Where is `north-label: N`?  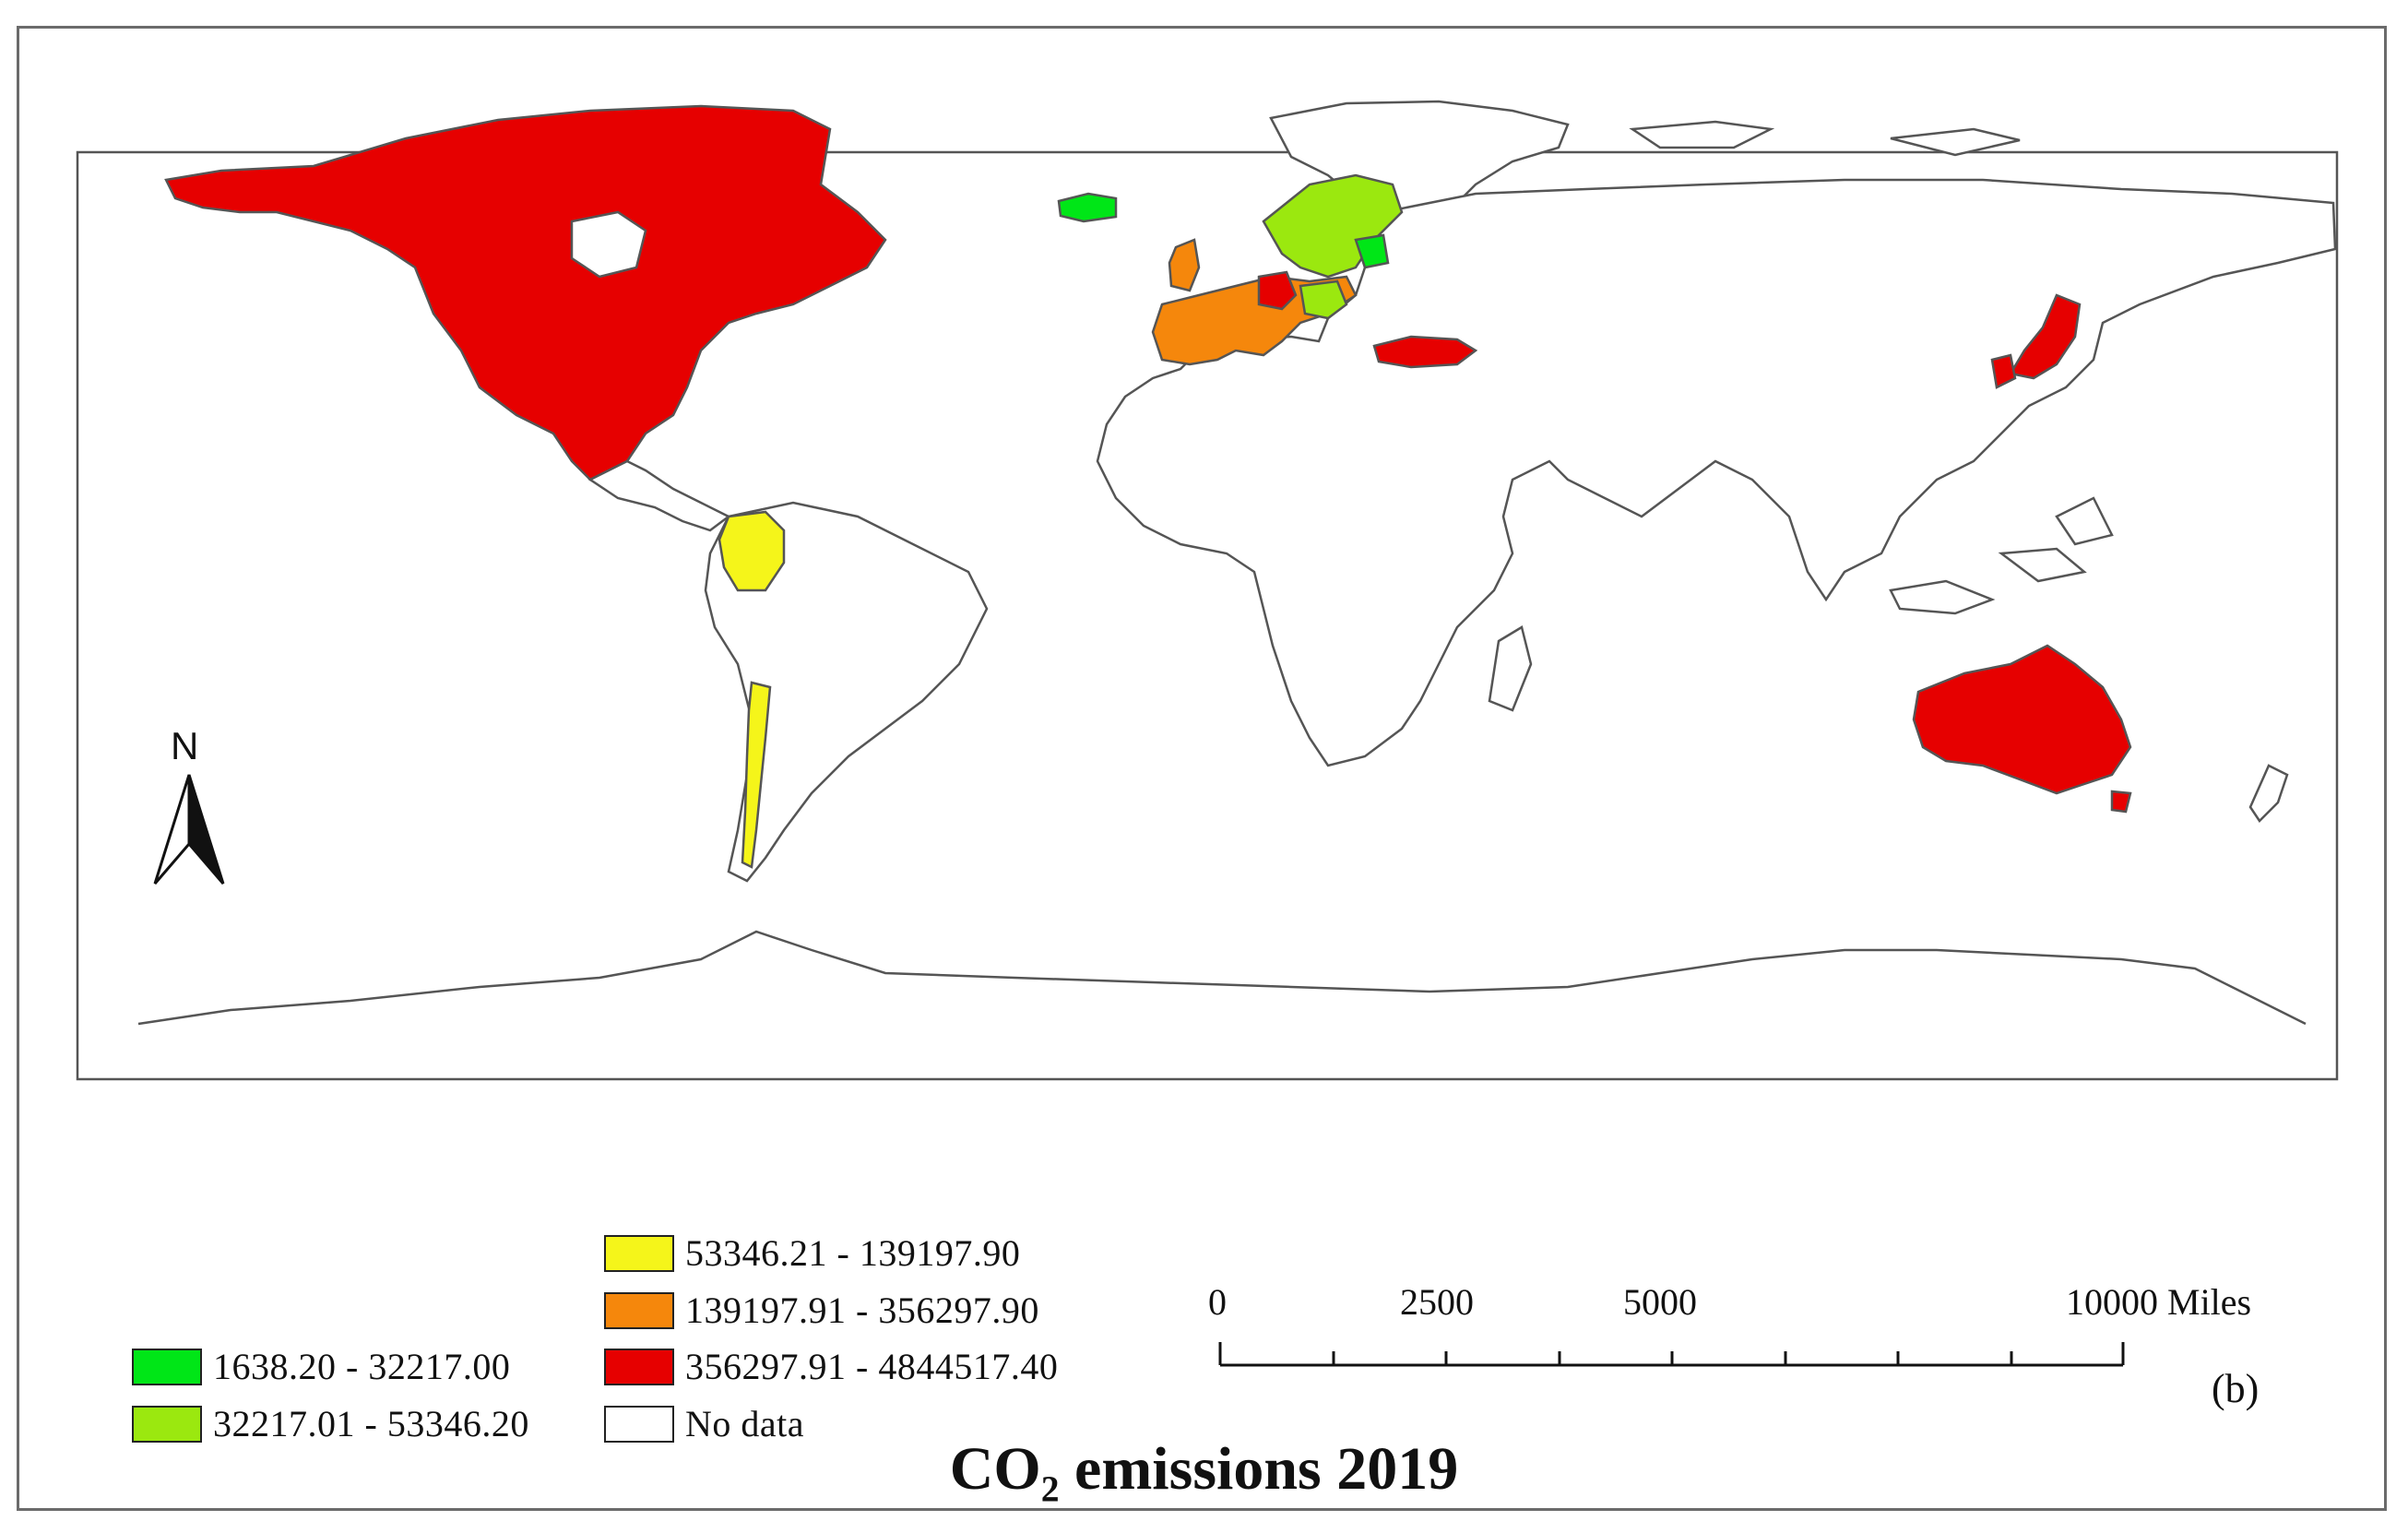
north-label: N is located at coordinates (185, 745).